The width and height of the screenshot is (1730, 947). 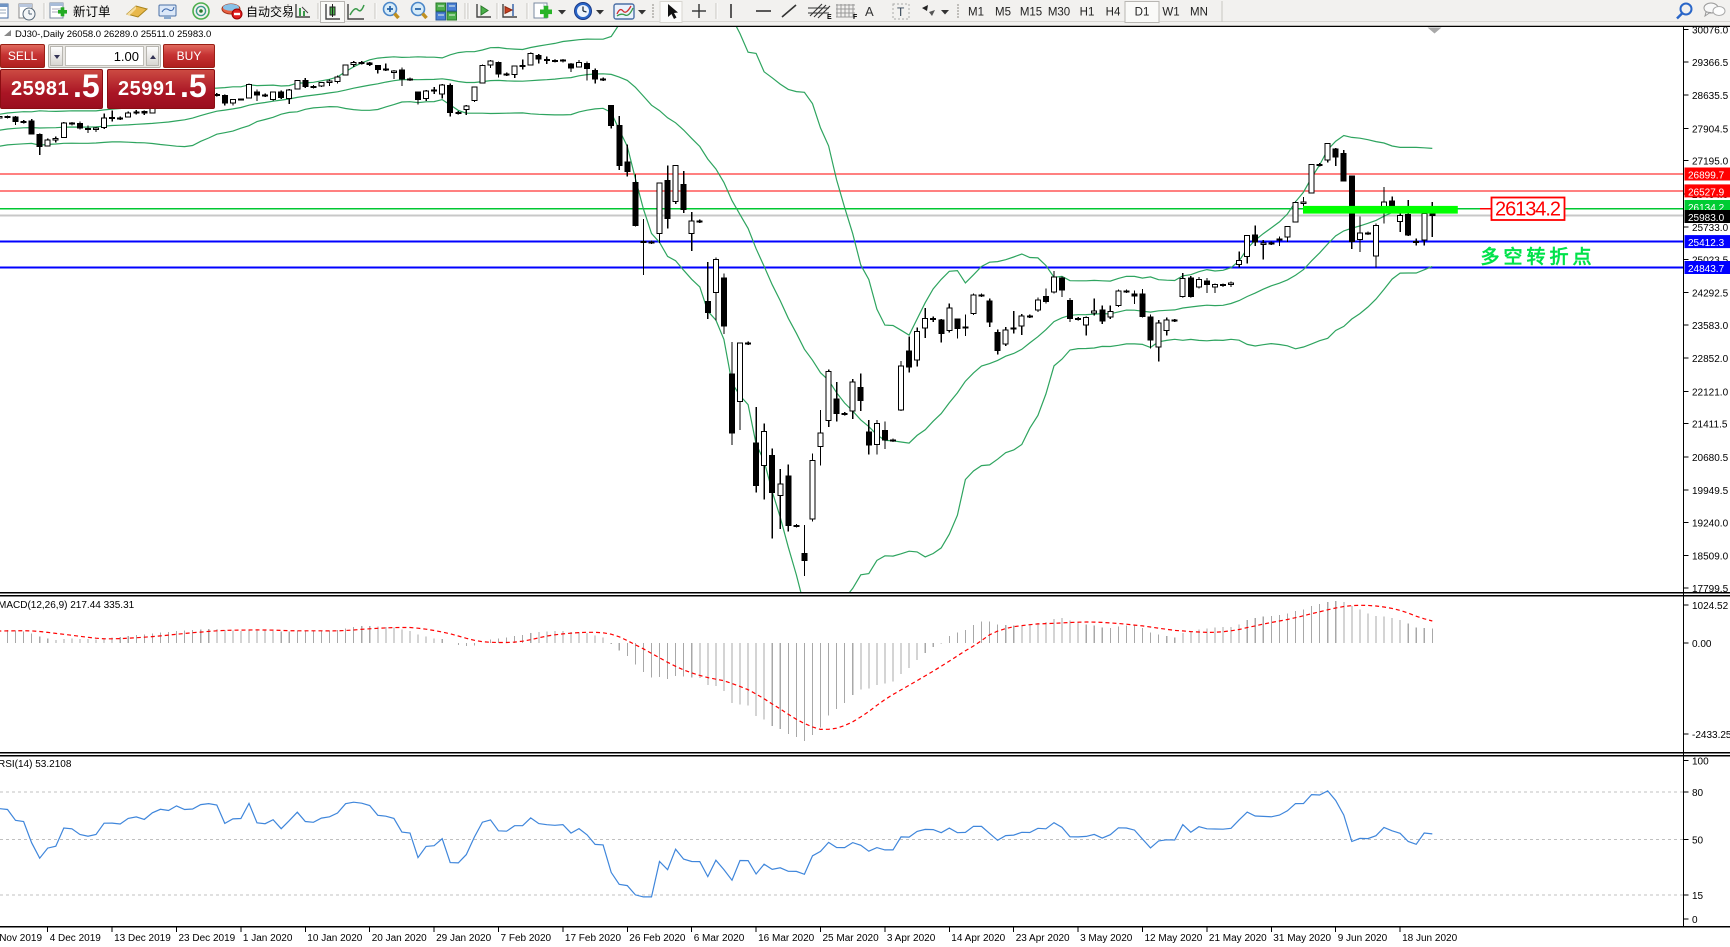 I want to click on svg-text: 7 Feb 2020, so click(x=526, y=938).